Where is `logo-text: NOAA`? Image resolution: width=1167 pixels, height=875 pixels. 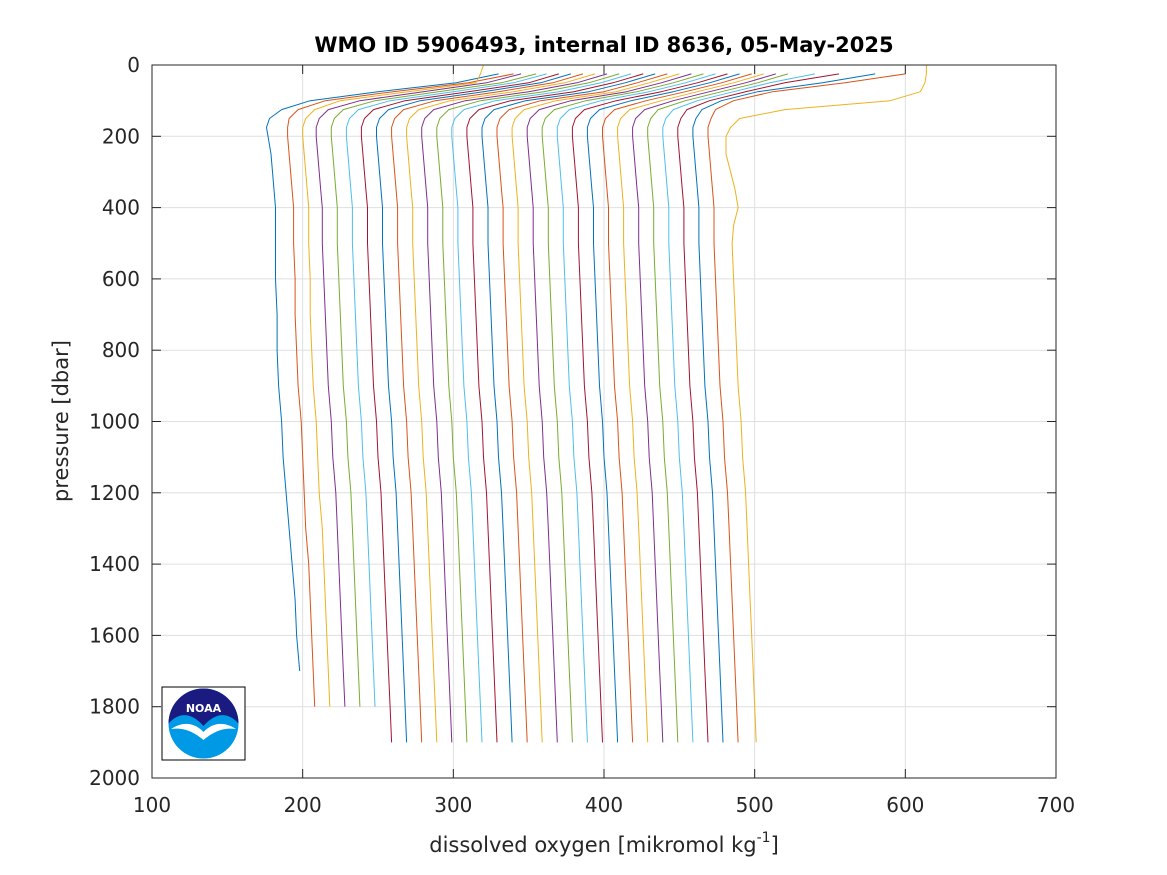 logo-text: NOAA is located at coordinates (204, 708).